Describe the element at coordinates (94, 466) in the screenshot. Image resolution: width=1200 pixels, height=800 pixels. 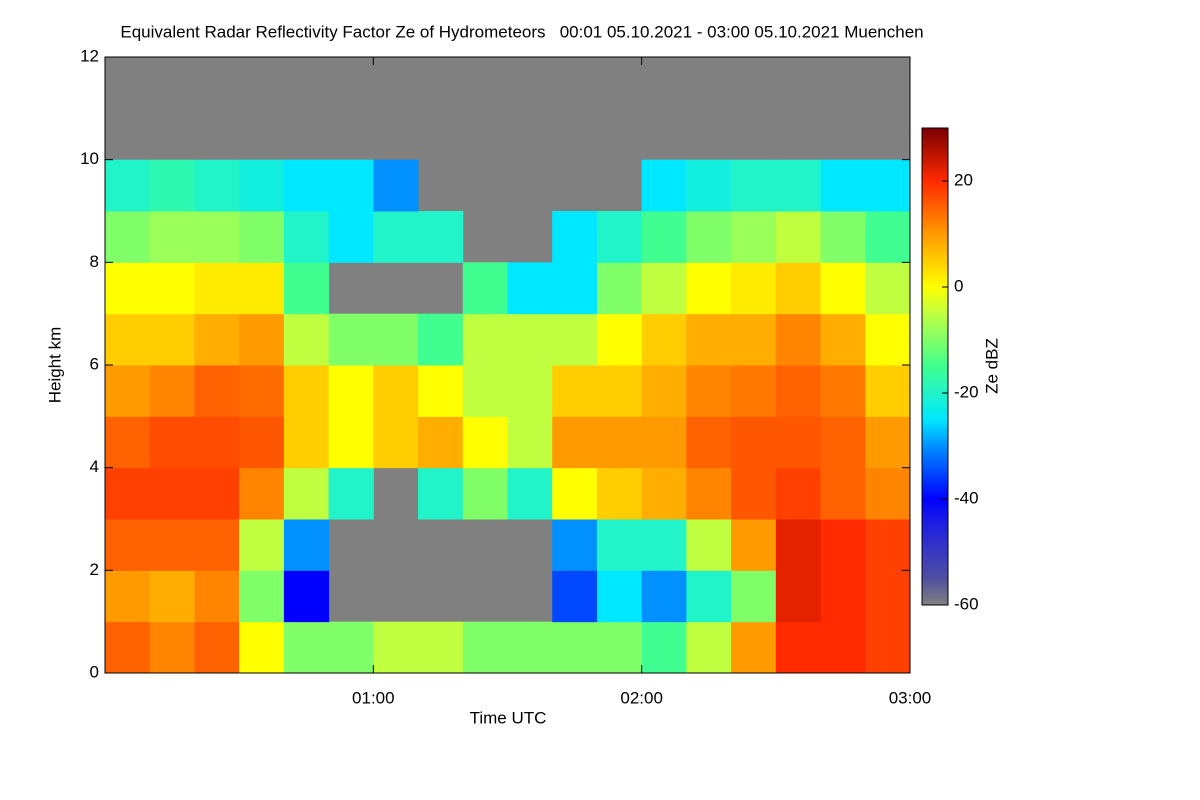
I see `y-tick-label: 4` at that location.